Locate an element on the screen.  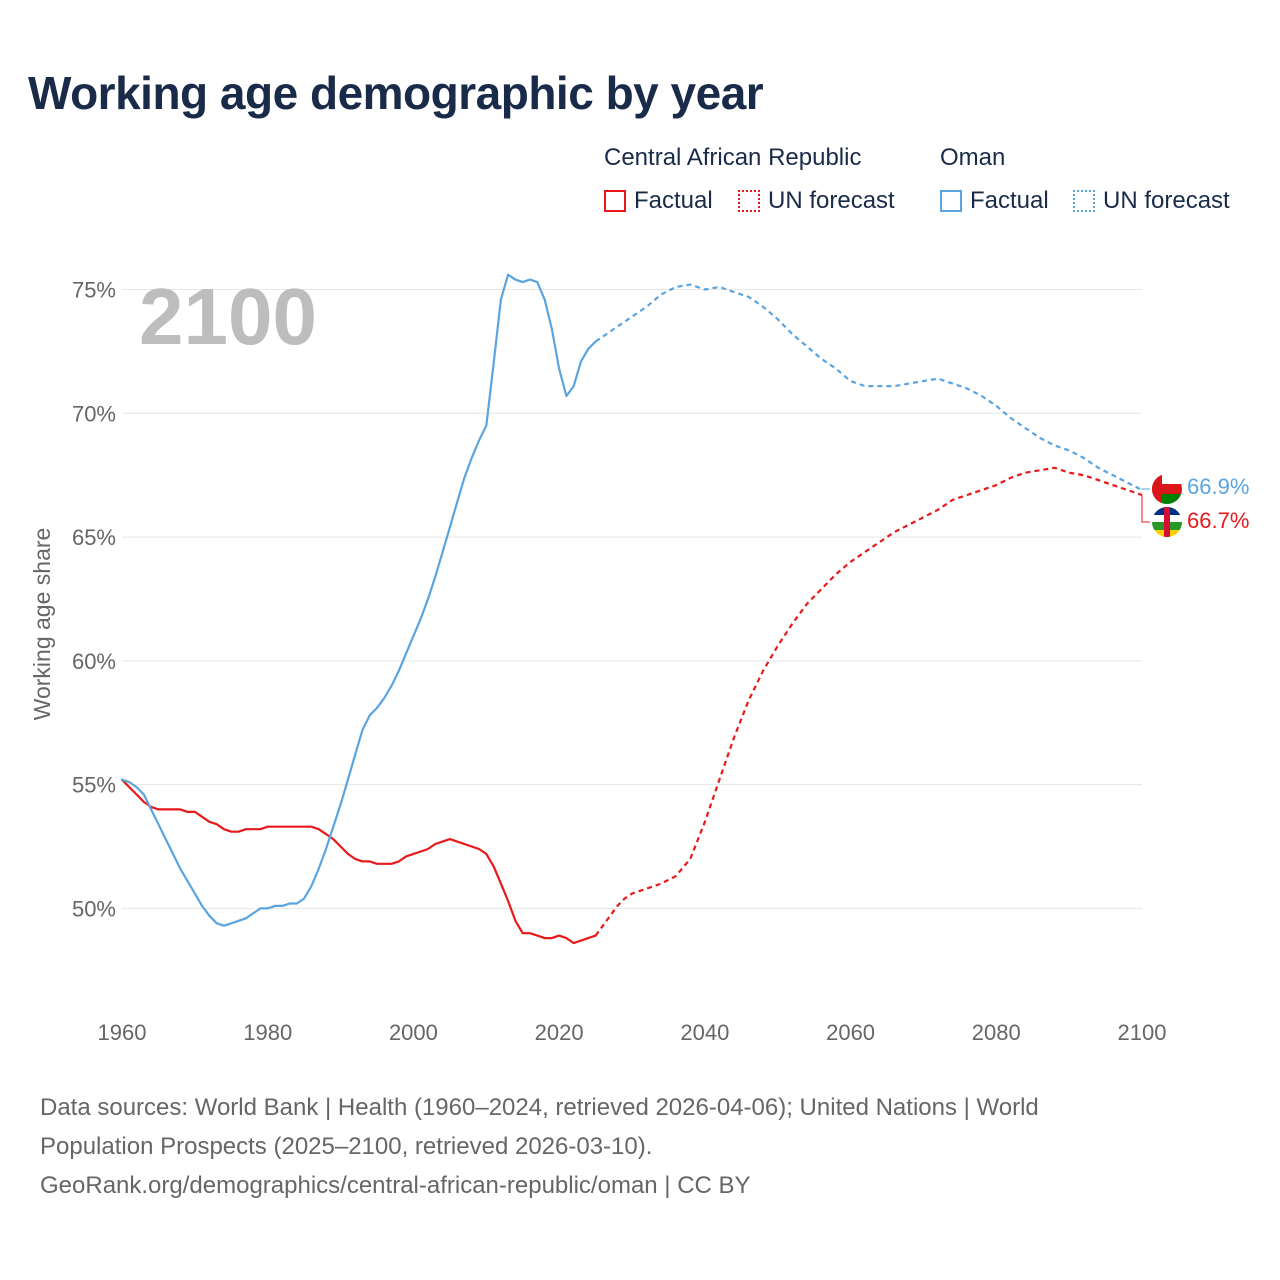
legend-oman-forecast-label: UN forecast is located at coordinates (1166, 200).